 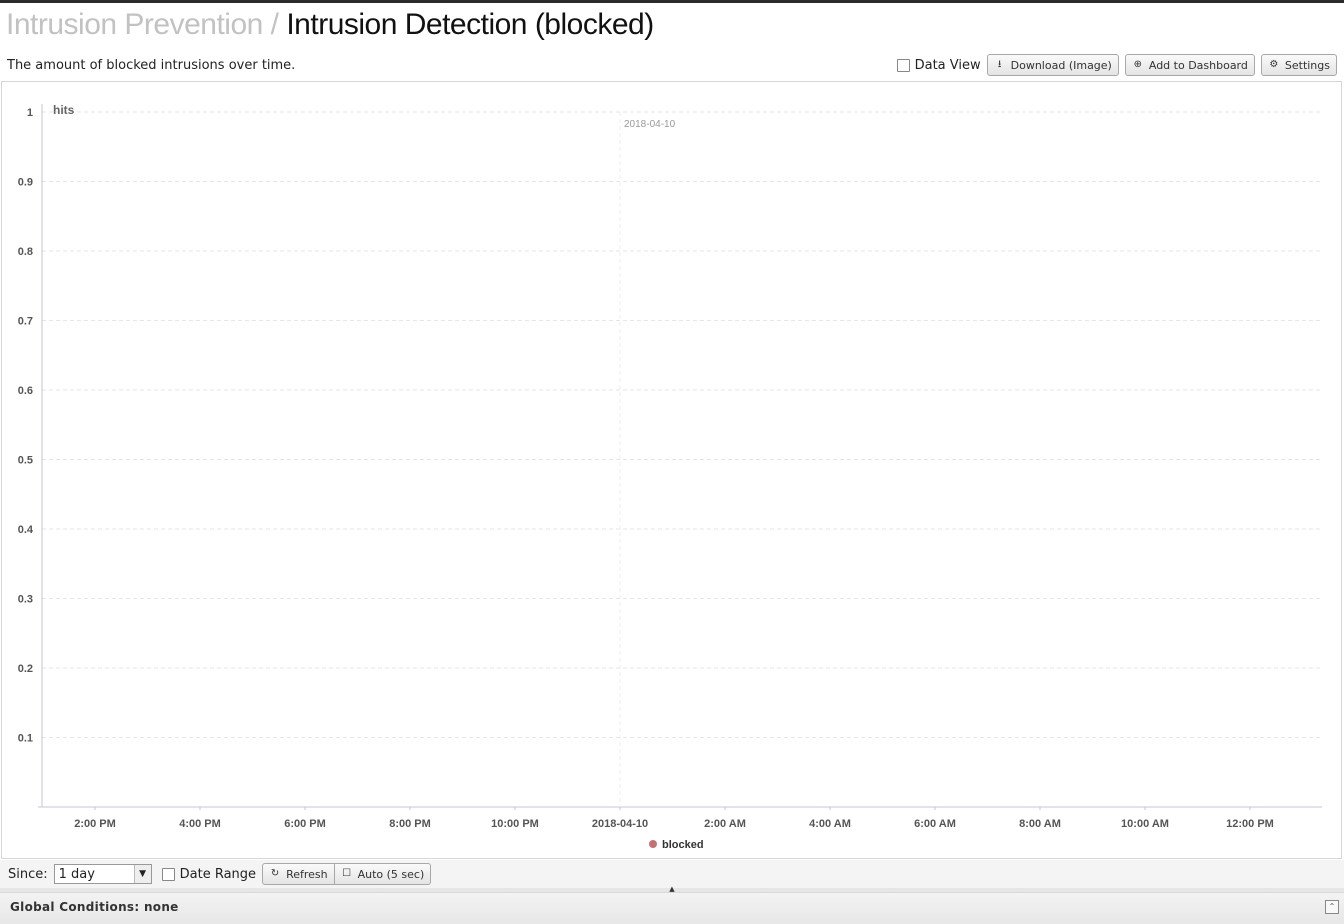 What do you see at coordinates (1138, 64) in the screenshot?
I see `plus-circle-icon: ⊕` at bounding box center [1138, 64].